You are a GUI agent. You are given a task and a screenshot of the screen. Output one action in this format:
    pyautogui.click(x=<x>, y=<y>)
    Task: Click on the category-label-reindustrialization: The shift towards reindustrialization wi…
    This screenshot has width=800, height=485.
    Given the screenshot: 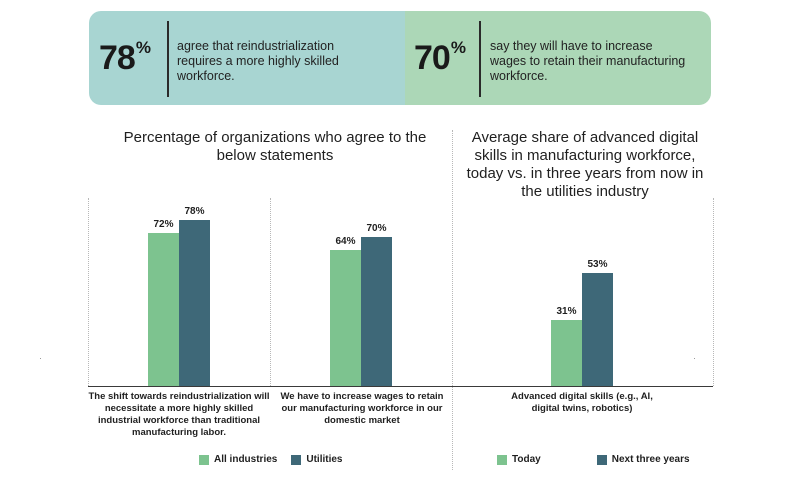 What is the action you would take?
    pyautogui.click(x=179, y=414)
    